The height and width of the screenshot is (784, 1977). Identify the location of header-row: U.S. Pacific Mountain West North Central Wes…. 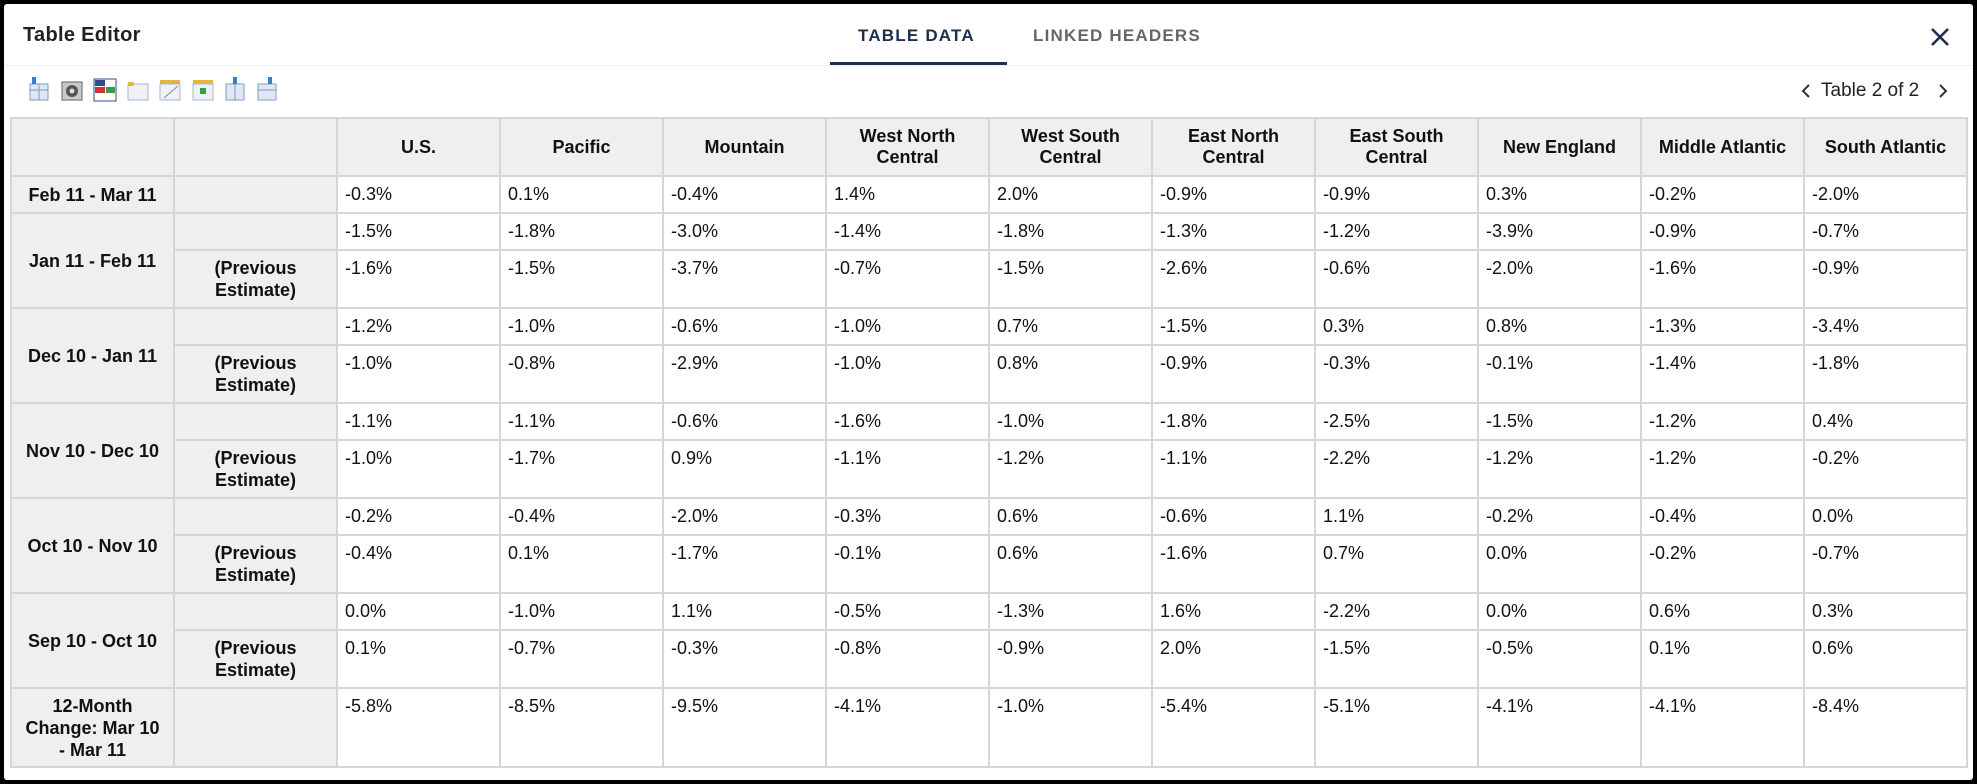
(989, 147).